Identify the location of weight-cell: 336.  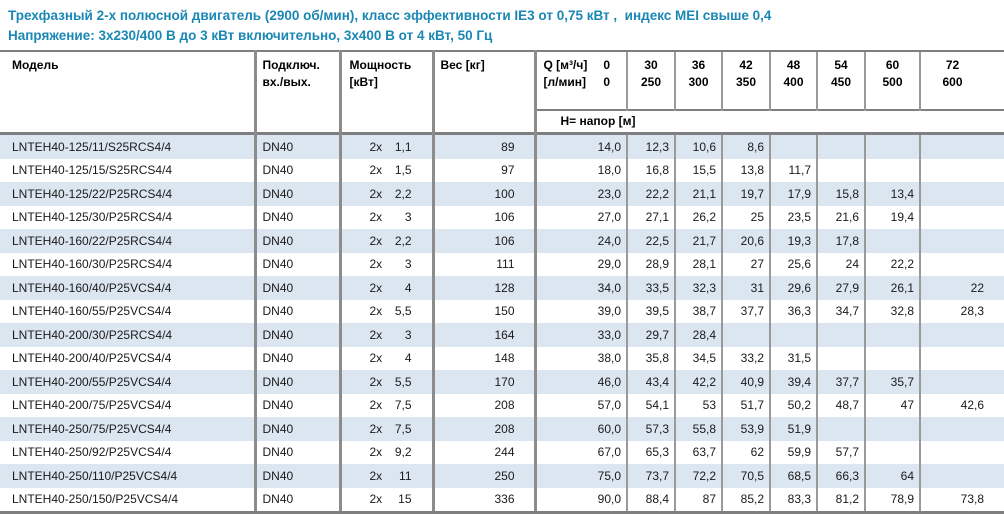
(483, 500).